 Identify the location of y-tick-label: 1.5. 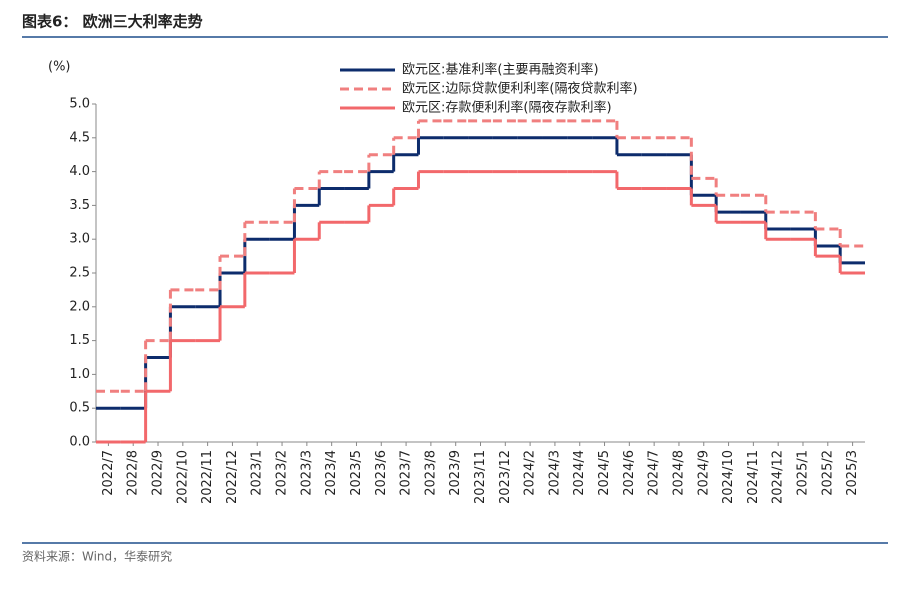
(79, 340).